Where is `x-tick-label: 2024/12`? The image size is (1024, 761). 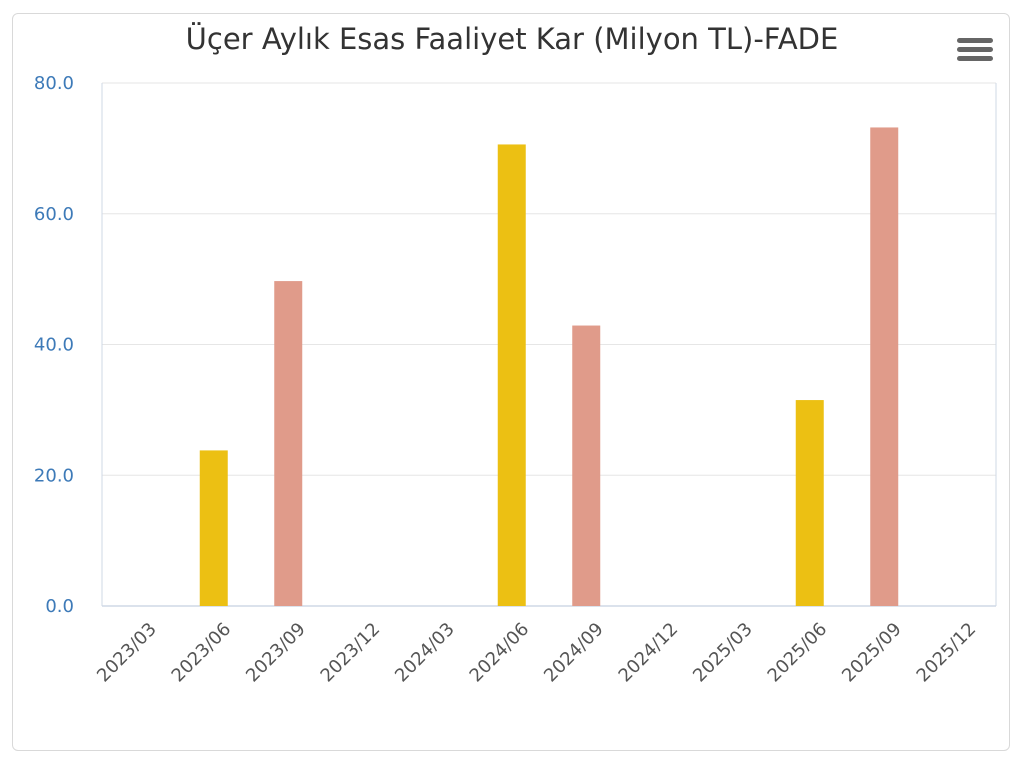
x-tick-label: 2024/12 is located at coordinates (649, 653).